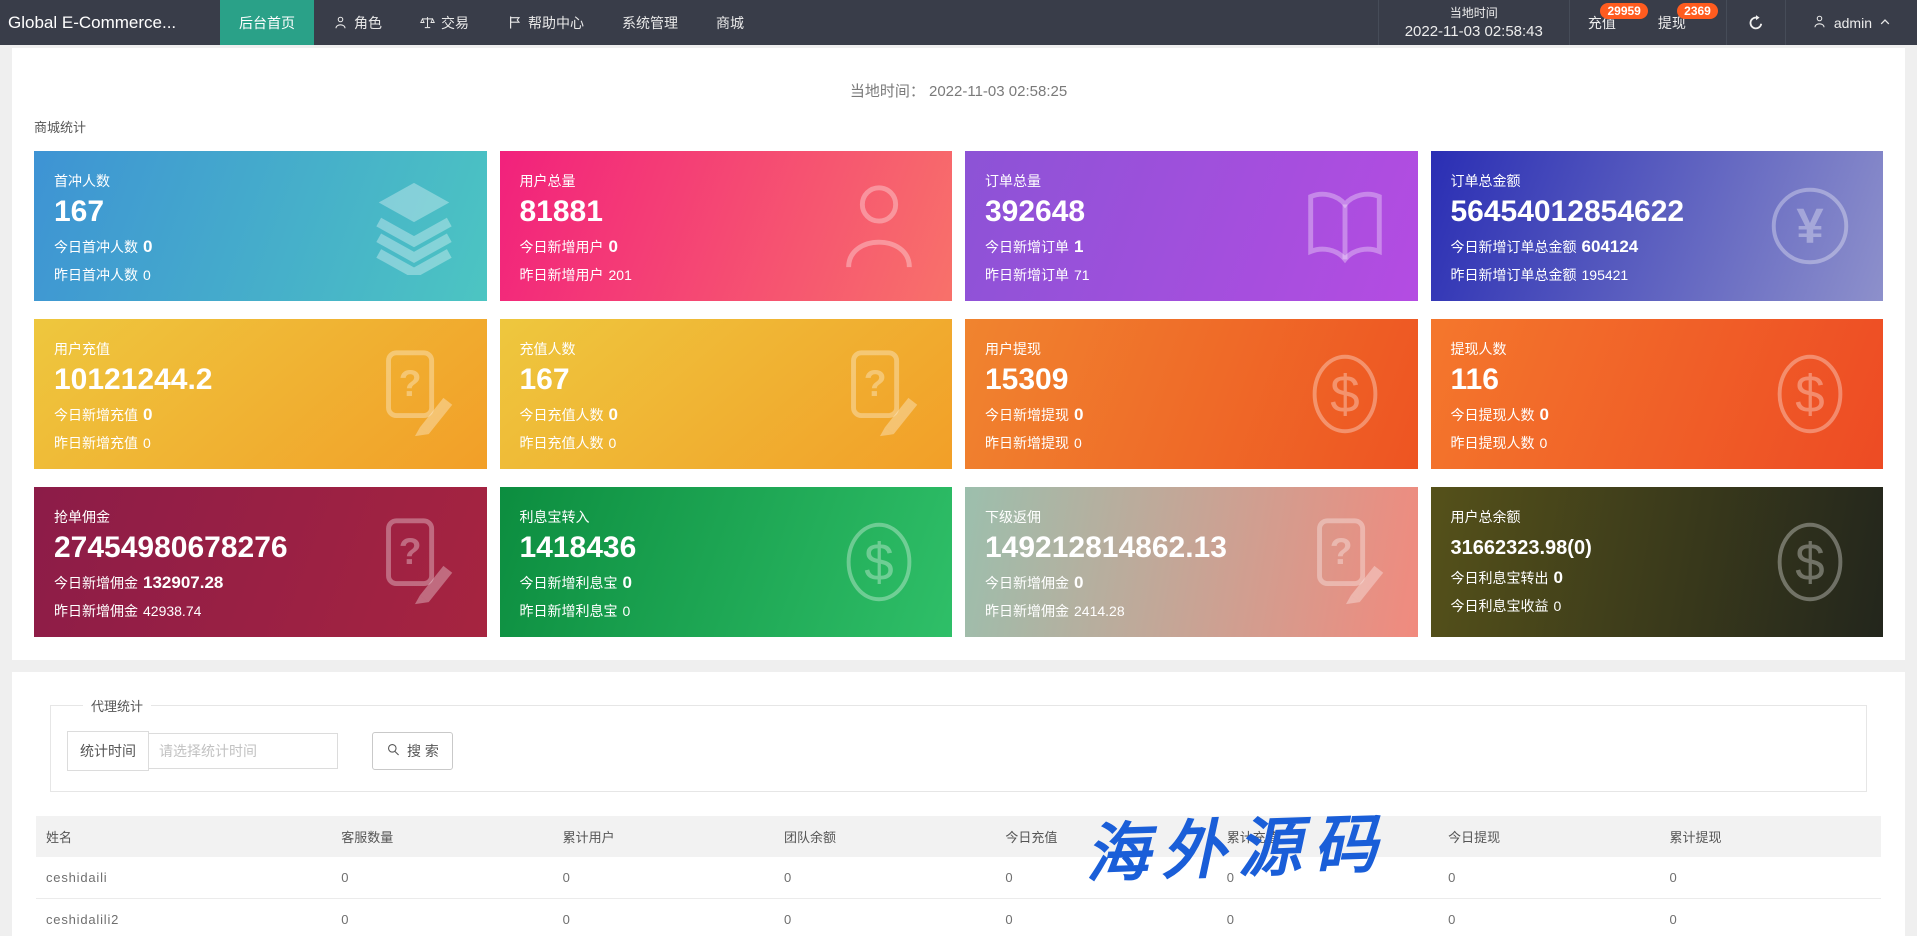  Describe the element at coordinates (1055, 611) in the screenshot. I see `card-yesterday-line: 昨日新增佣金 2414.28` at that location.